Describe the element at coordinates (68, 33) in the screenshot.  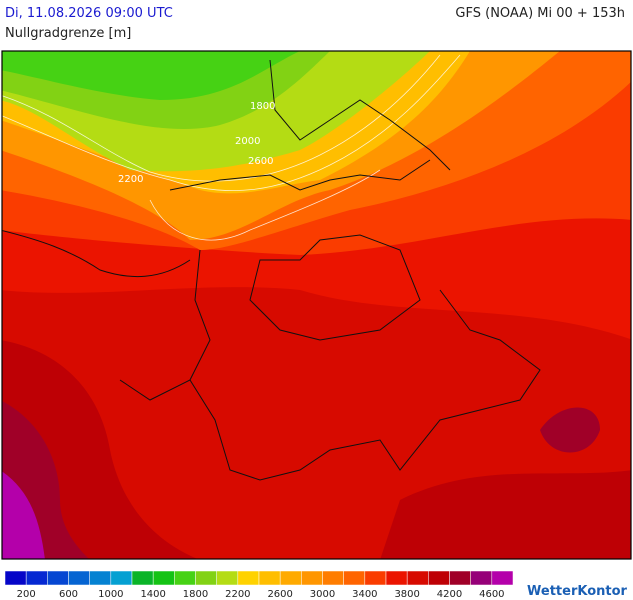
I see `parameter: Nullgradgrenze [m]` at that location.